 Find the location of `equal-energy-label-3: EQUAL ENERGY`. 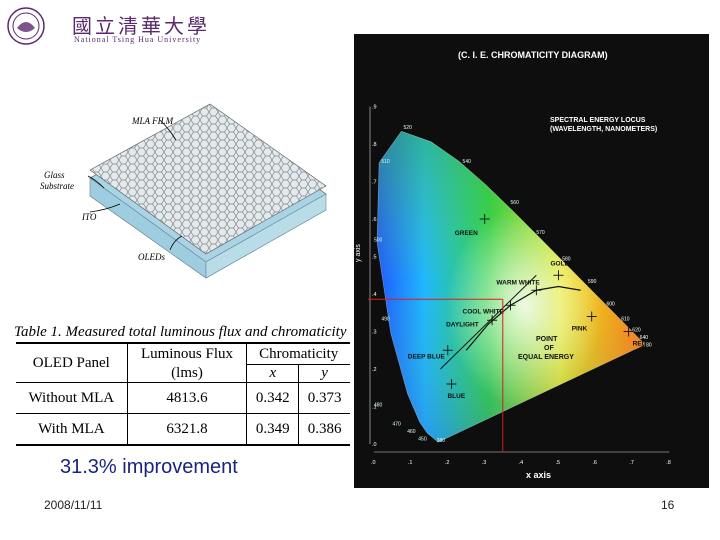

equal-energy-label-3: EQUAL ENERGY is located at coordinates (546, 357).